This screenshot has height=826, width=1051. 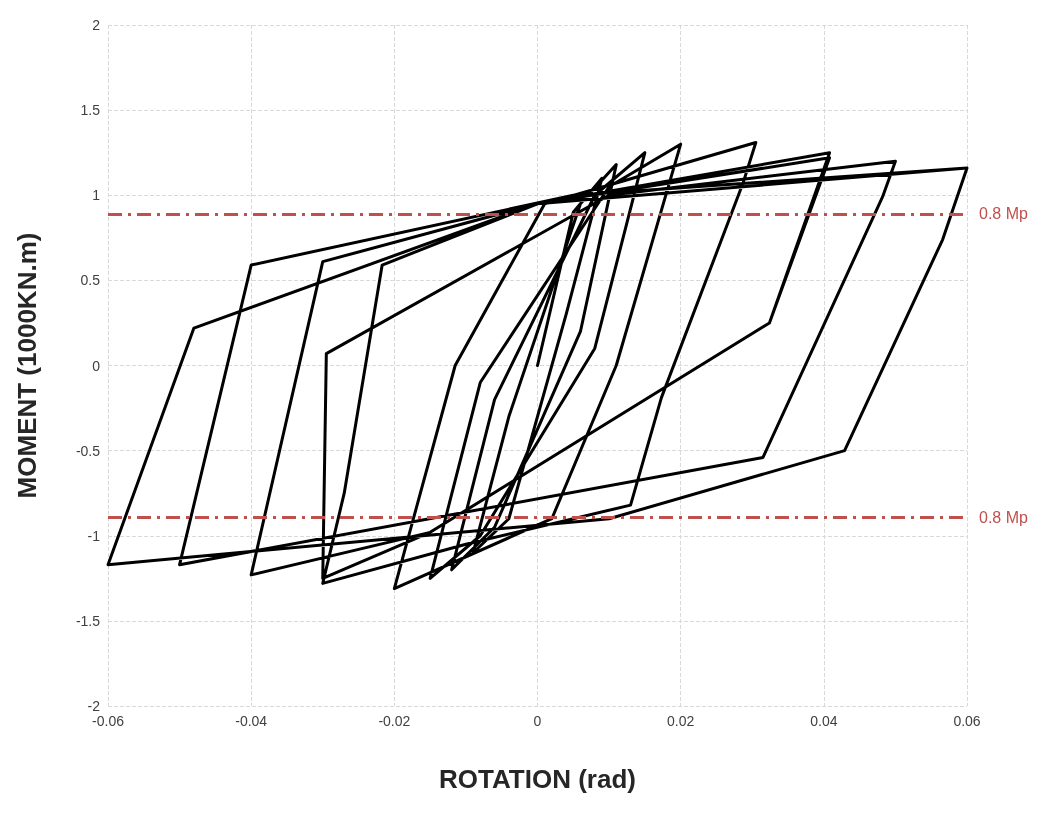 I want to click on y-tick-label: 0.5, so click(x=90, y=280).